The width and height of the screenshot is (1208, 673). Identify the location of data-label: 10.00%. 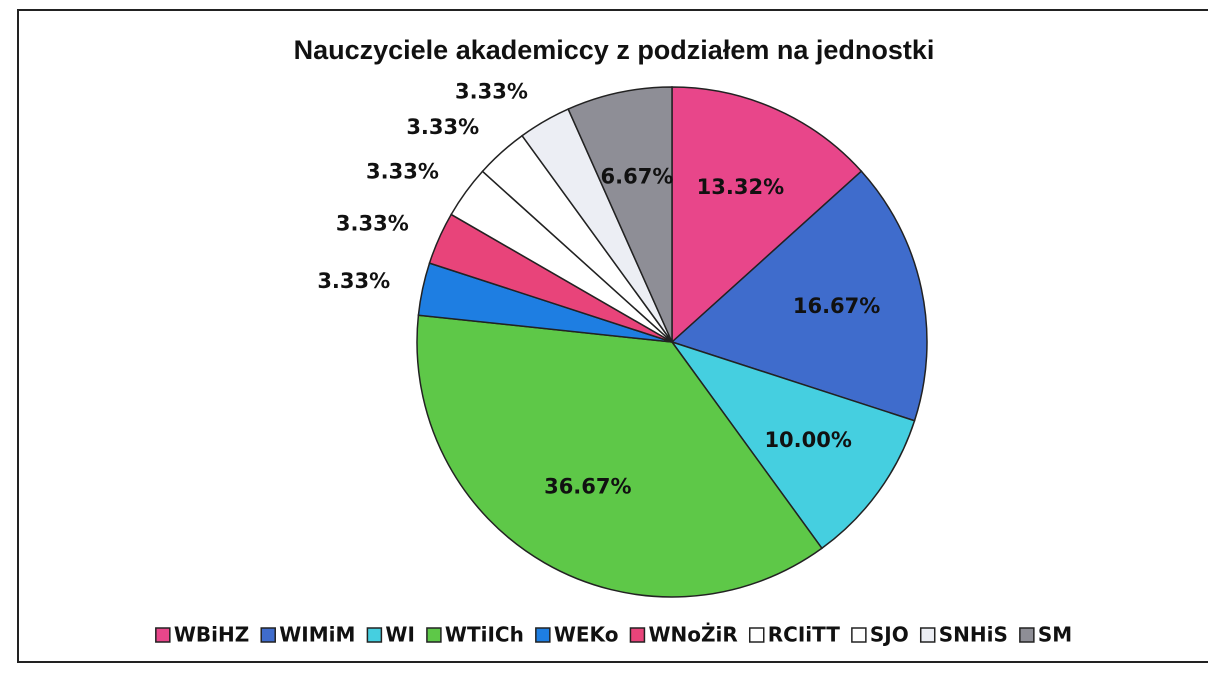
(807, 440).